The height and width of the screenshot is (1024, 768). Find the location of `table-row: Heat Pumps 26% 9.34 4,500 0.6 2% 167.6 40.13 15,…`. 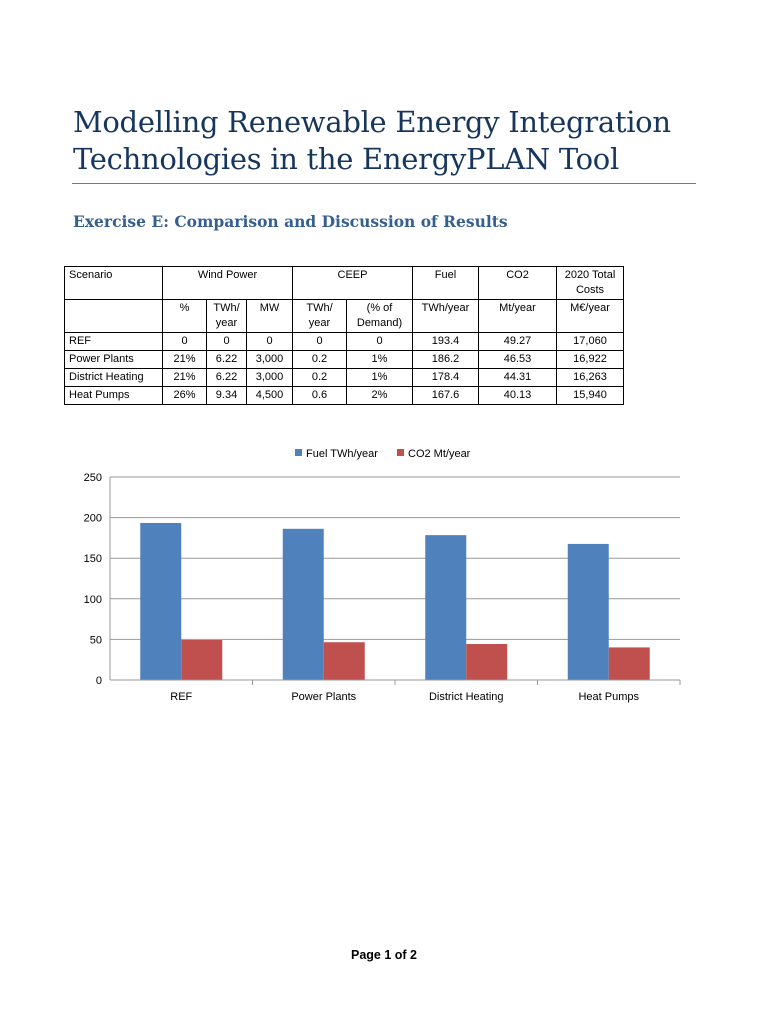

table-row: Heat Pumps 26% 9.34 4,500 0.6 2% 167.6 40.13 15,… is located at coordinates (344, 395).